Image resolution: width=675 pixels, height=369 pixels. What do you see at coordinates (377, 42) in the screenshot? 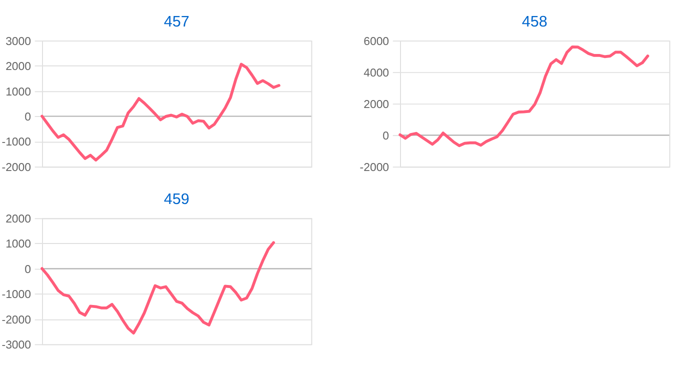
I see `y-tick-label: 6000` at bounding box center [377, 42].